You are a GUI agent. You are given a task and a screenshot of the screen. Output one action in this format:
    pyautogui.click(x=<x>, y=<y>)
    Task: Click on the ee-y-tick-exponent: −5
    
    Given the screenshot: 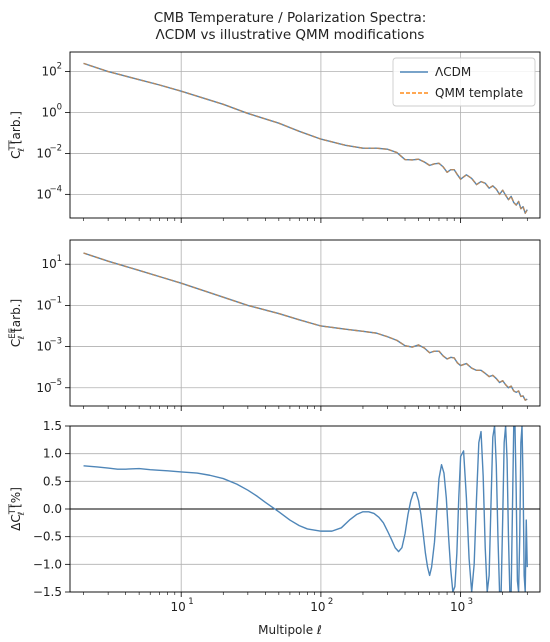 What is the action you would take?
    pyautogui.click(x=55, y=383)
    